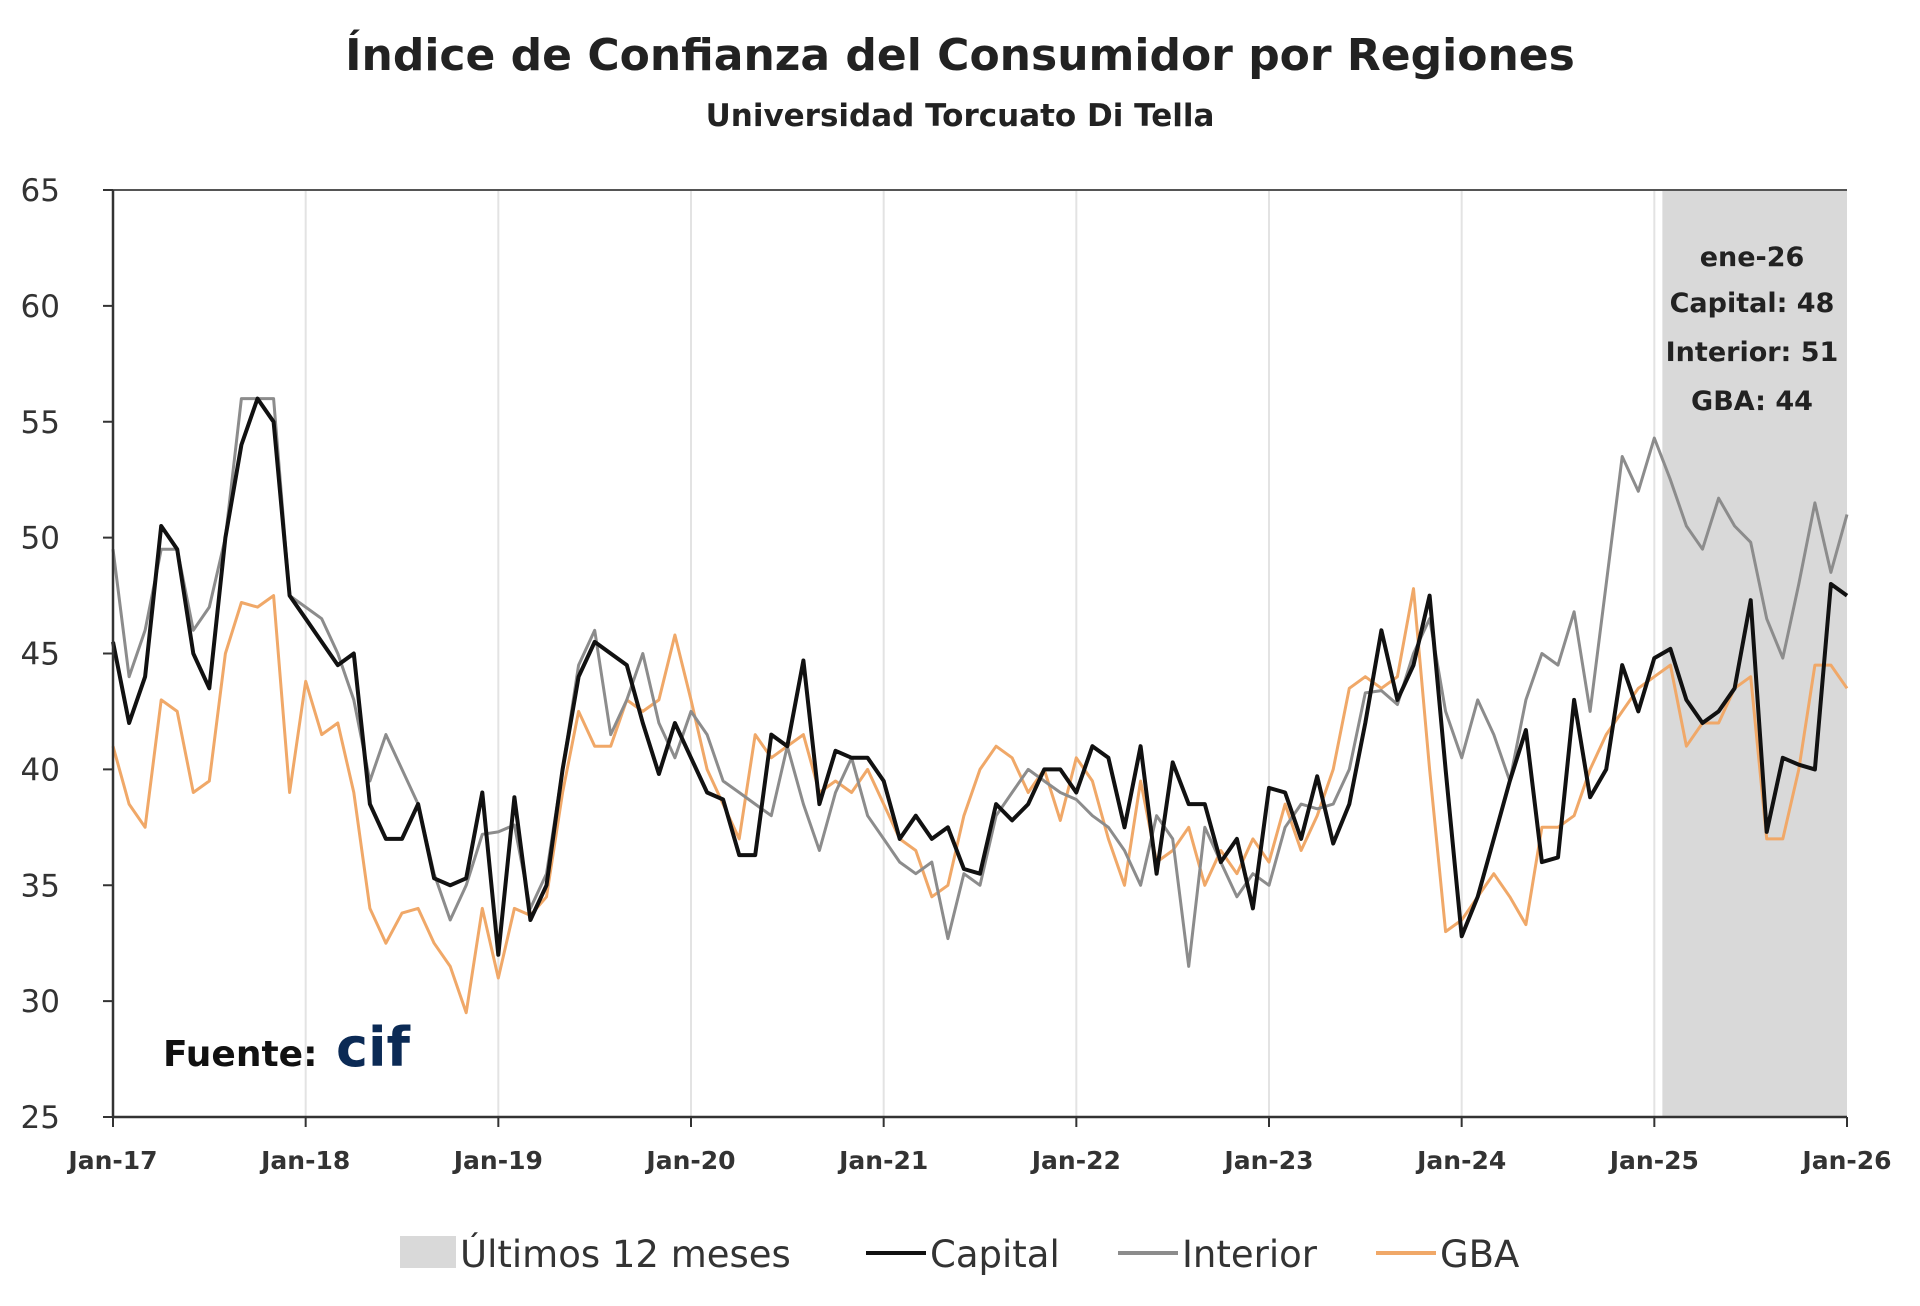  What do you see at coordinates (40, 770) in the screenshot?
I see `y-tick-label: 40` at bounding box center [40, 770].